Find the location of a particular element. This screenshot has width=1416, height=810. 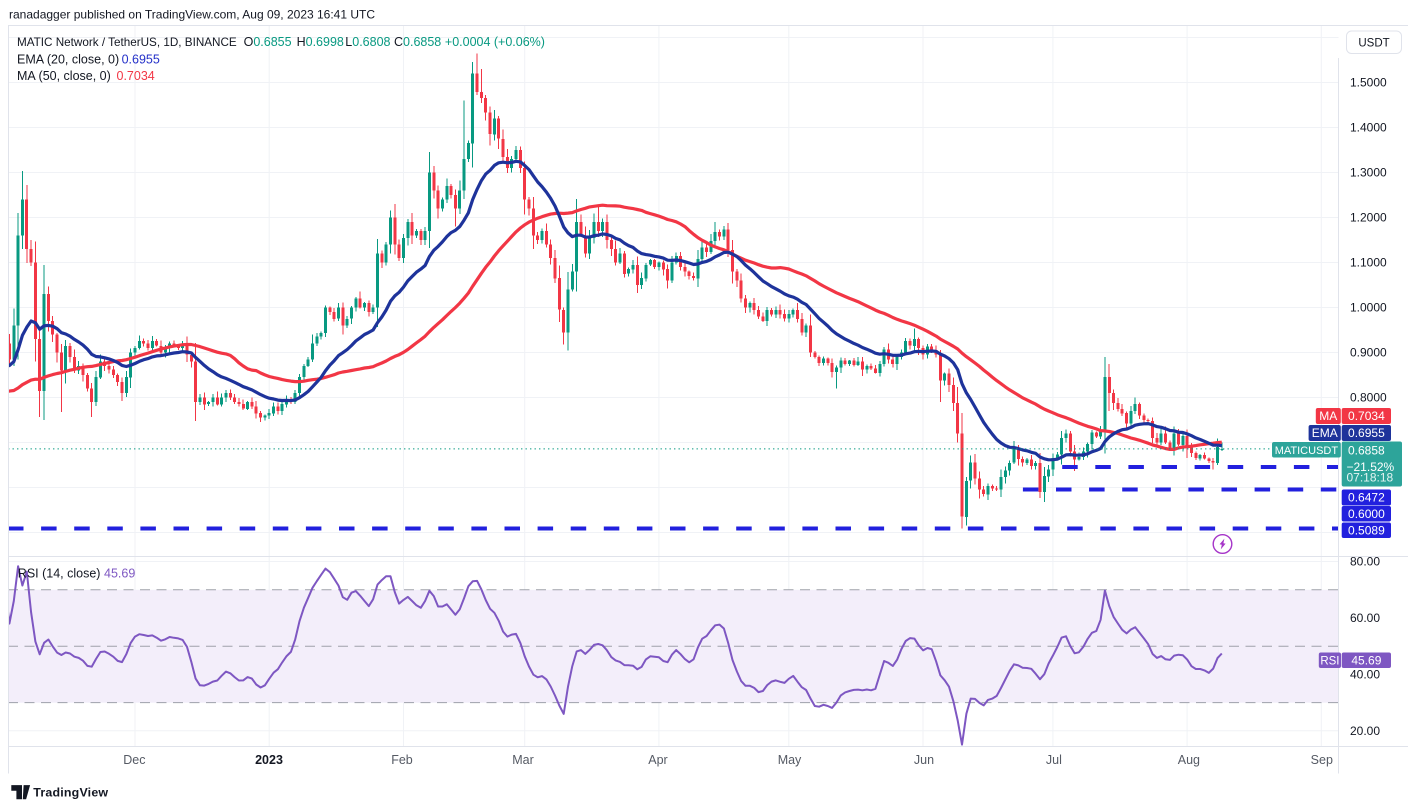

svg-text: 0.6472 is located at coordinates (1366, 498).